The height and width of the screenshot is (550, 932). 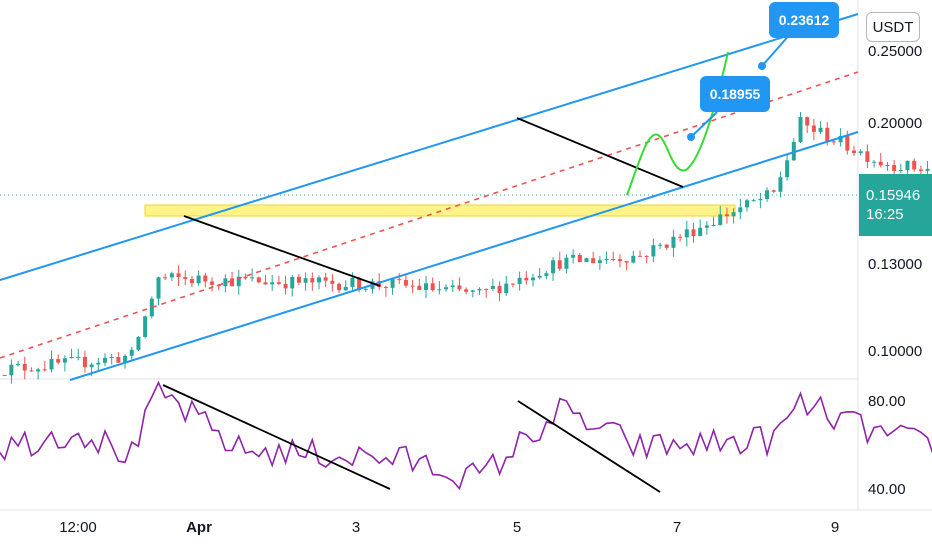 What do you see at coordinates (677, 527) in the screenshot?
I see `time-label-4: 7` at bounding box center [677, 527].